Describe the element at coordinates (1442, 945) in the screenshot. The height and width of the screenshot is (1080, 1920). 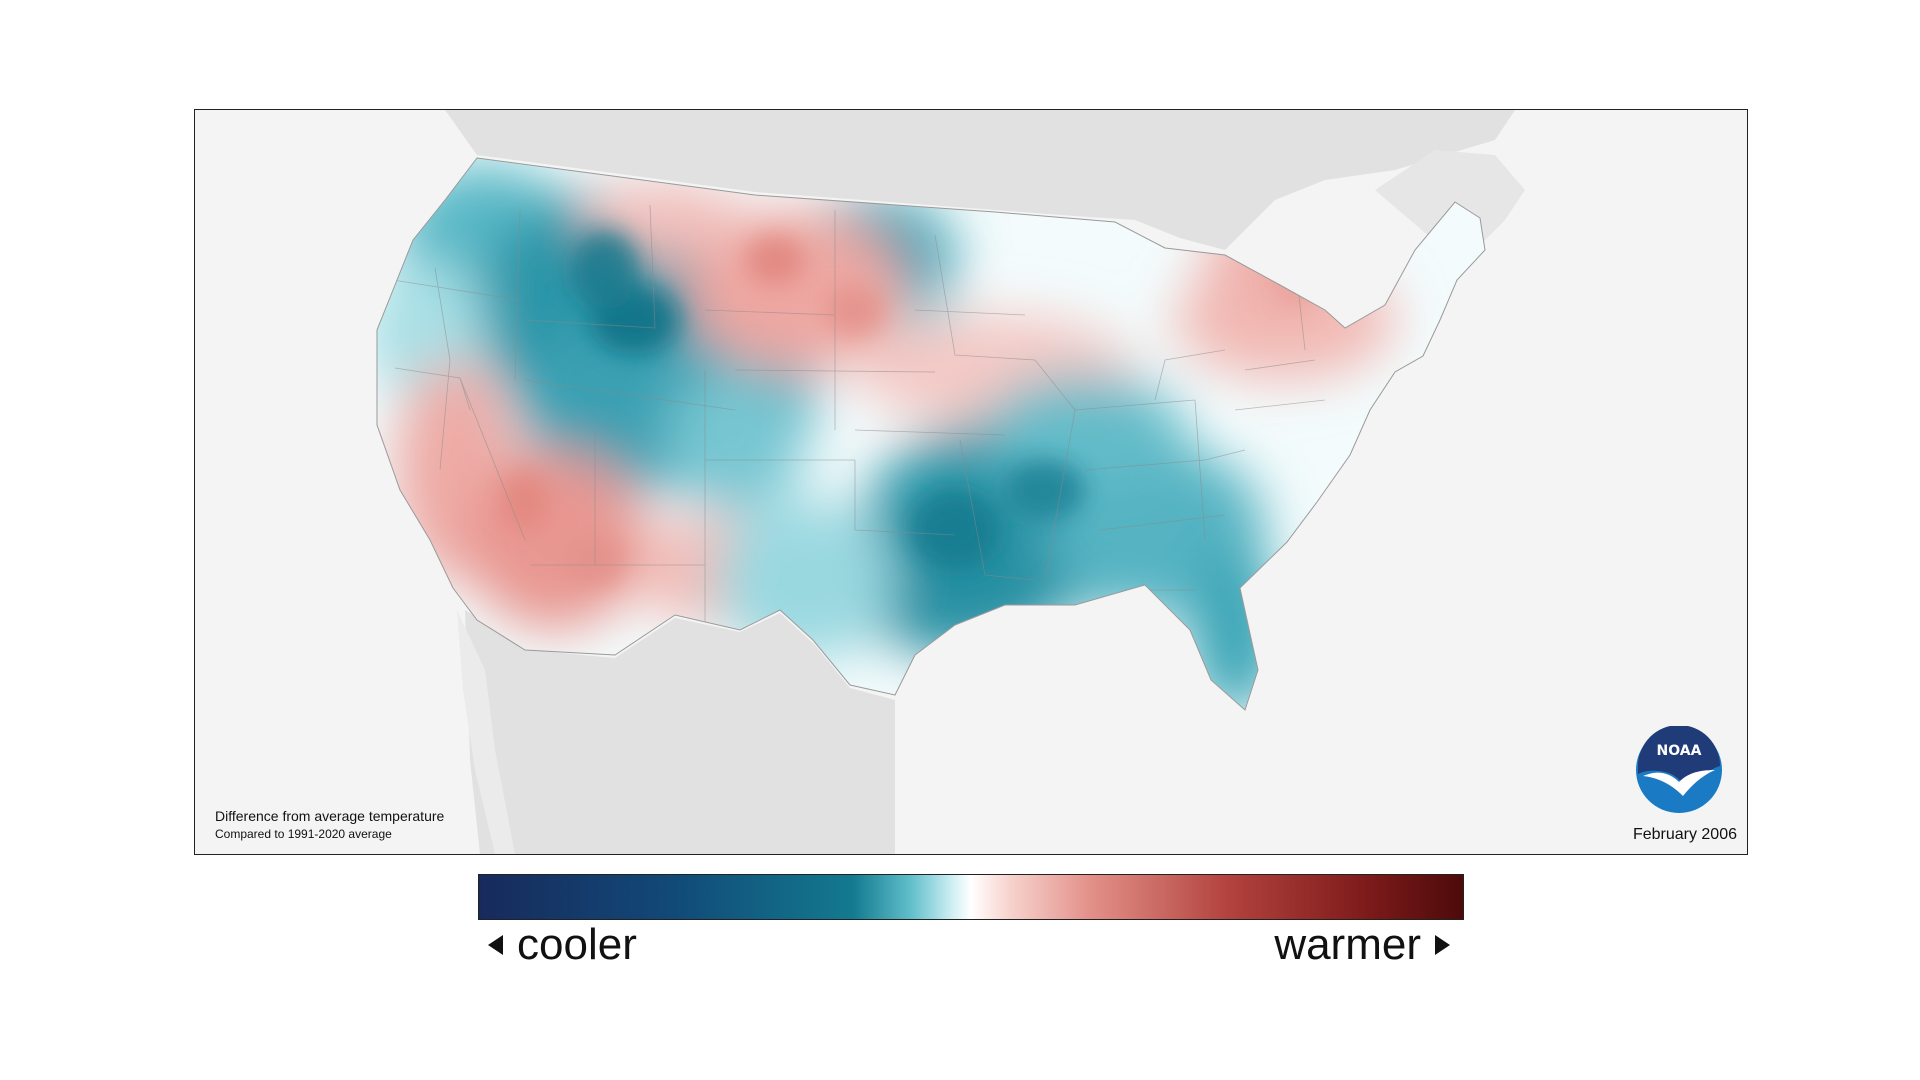
I see `arrow-right-icon` at that location.